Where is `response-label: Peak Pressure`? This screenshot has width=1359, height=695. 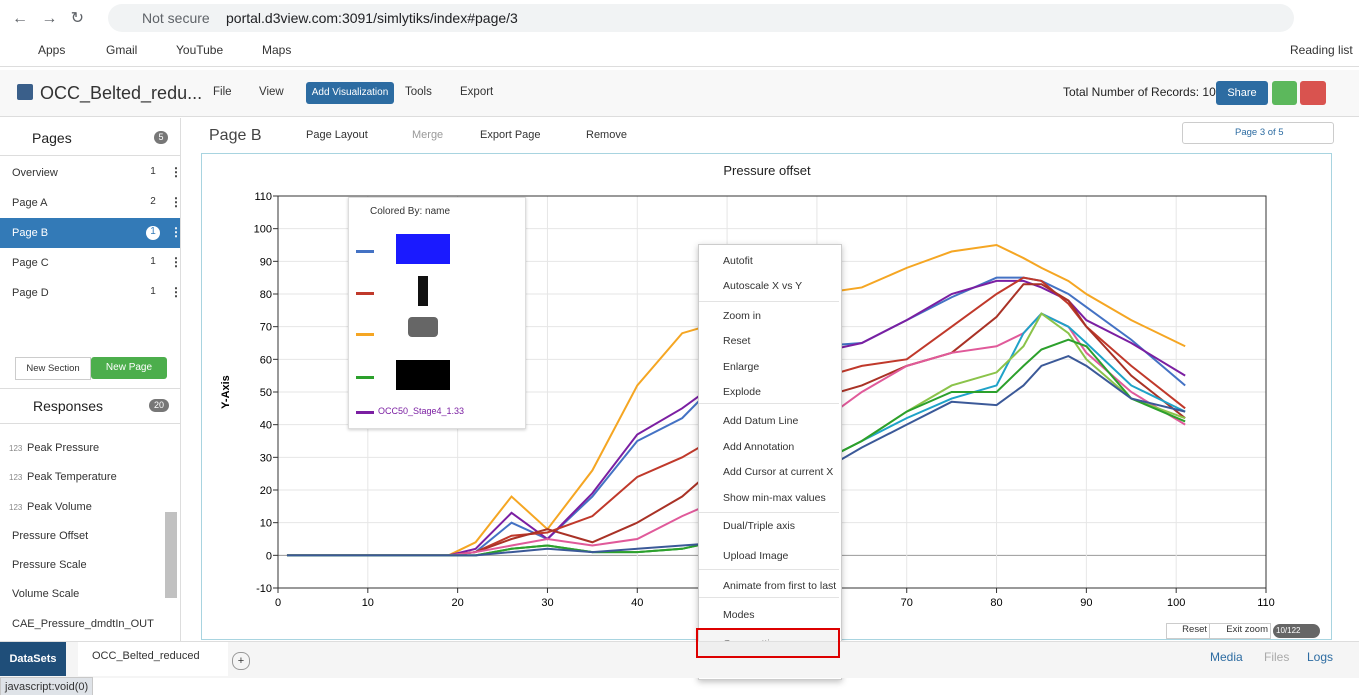 response-label: Peak Pressure is located at coordinates (63, 448).